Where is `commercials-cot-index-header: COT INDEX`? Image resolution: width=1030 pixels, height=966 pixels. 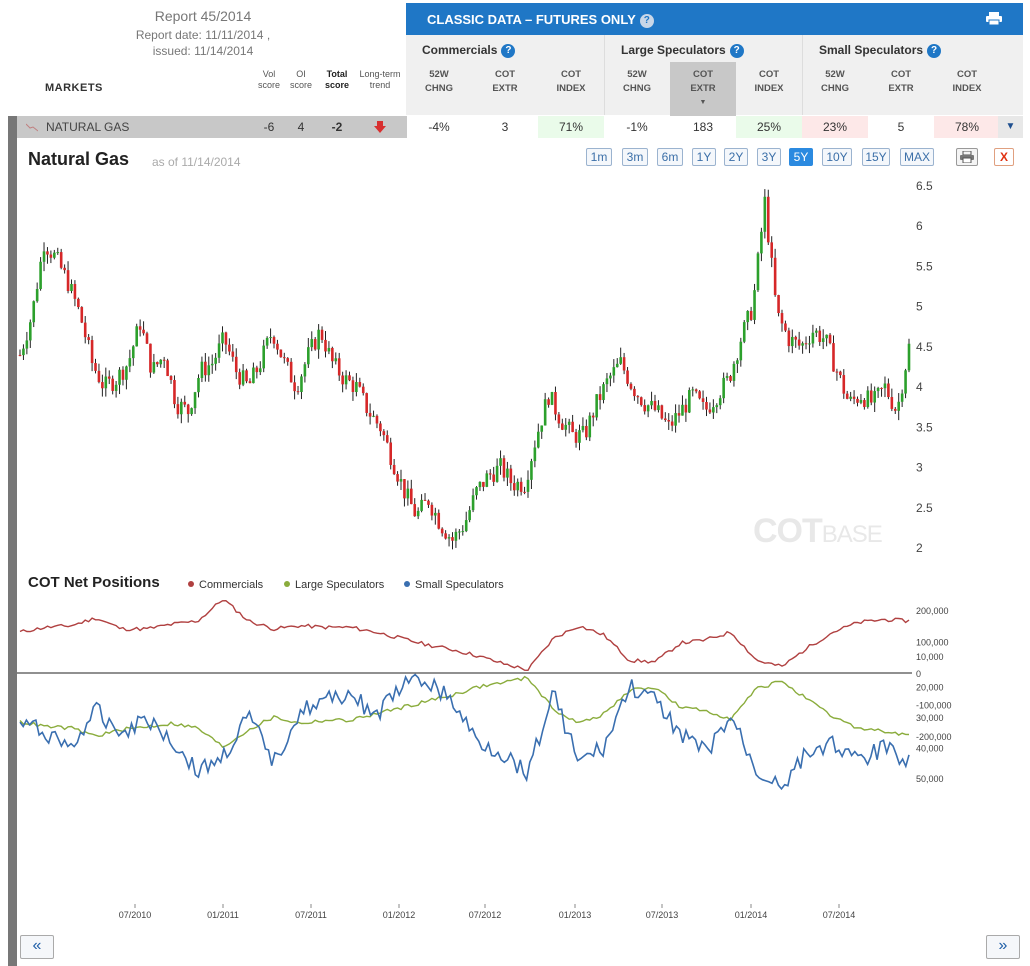
commercials-cot-index-header: COT INDEX is located at coordinates (571, 81).